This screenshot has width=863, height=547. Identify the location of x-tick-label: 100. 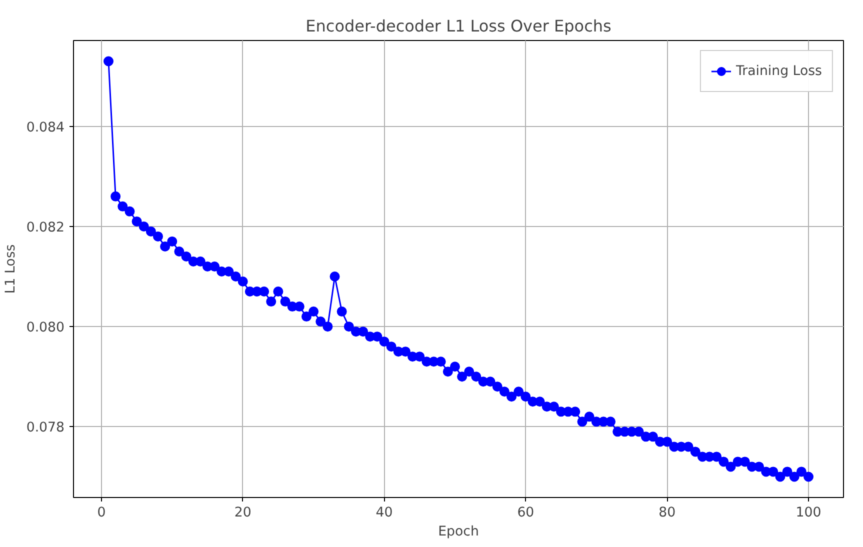
(809, 513).